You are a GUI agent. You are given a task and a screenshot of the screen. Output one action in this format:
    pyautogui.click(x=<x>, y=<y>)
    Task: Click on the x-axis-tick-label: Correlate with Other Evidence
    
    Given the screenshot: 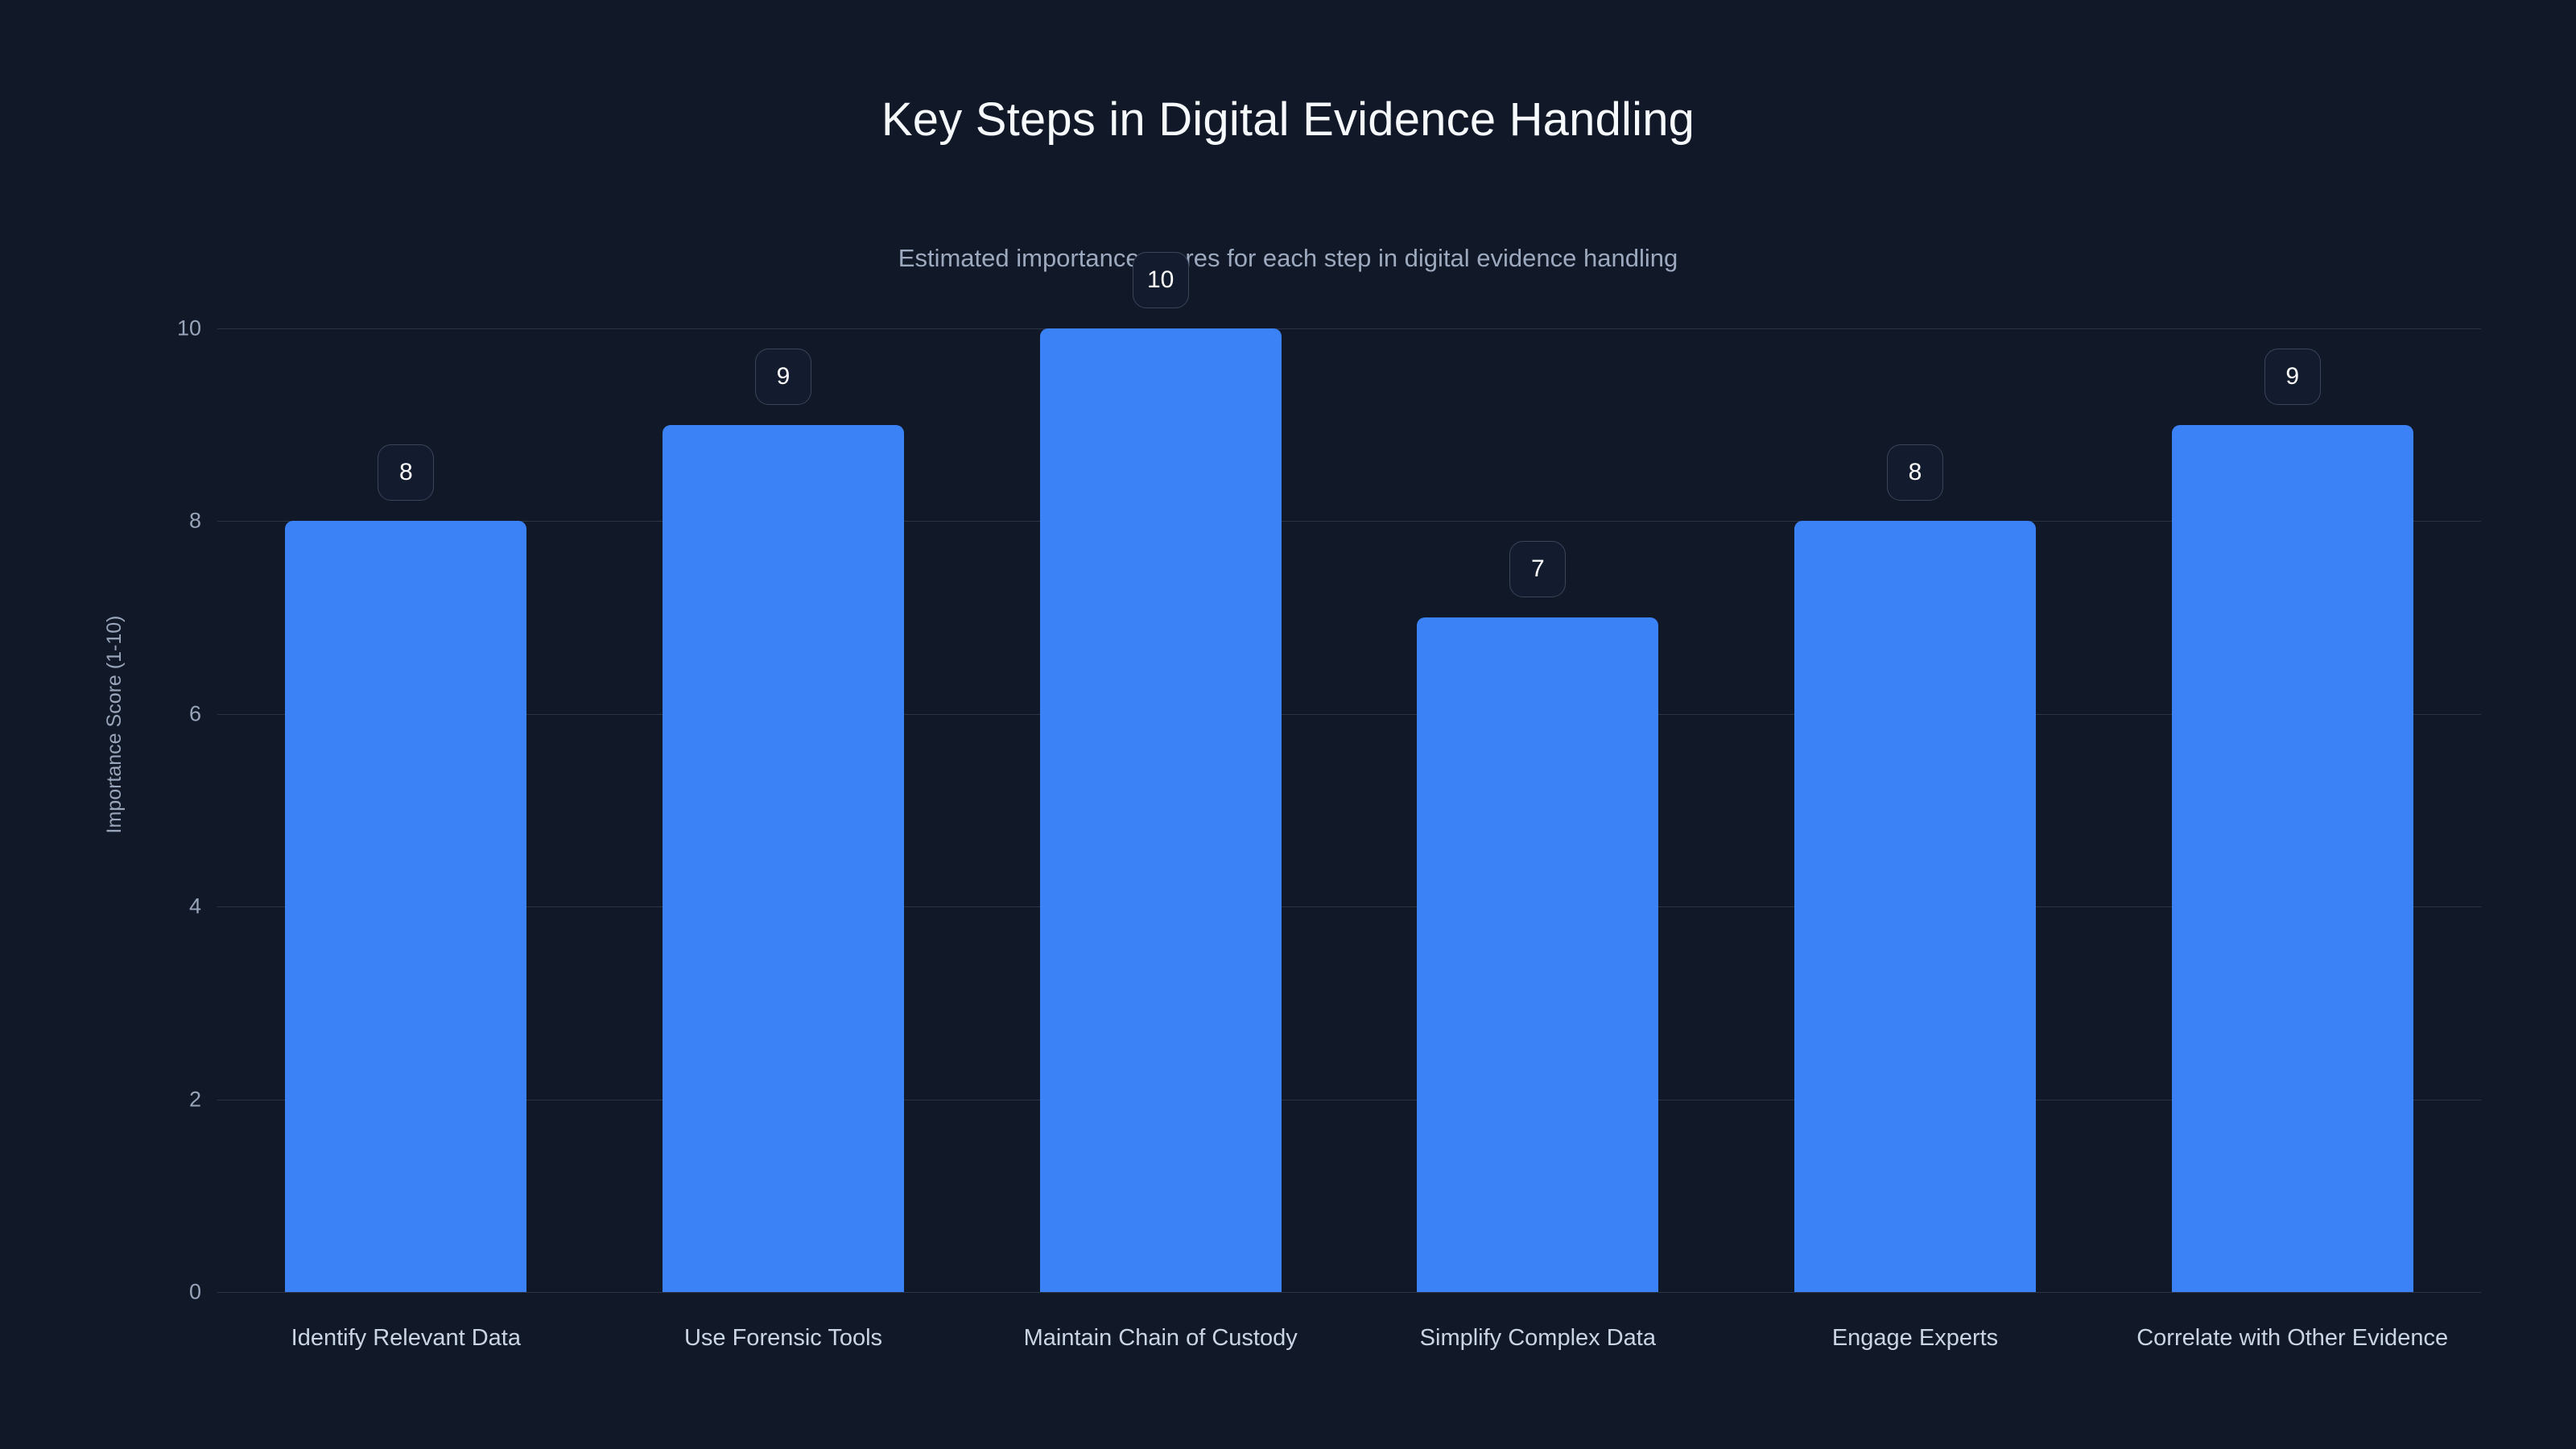 What is the action you would take?
    pyautogui.click(x=2292, y=1338)
    